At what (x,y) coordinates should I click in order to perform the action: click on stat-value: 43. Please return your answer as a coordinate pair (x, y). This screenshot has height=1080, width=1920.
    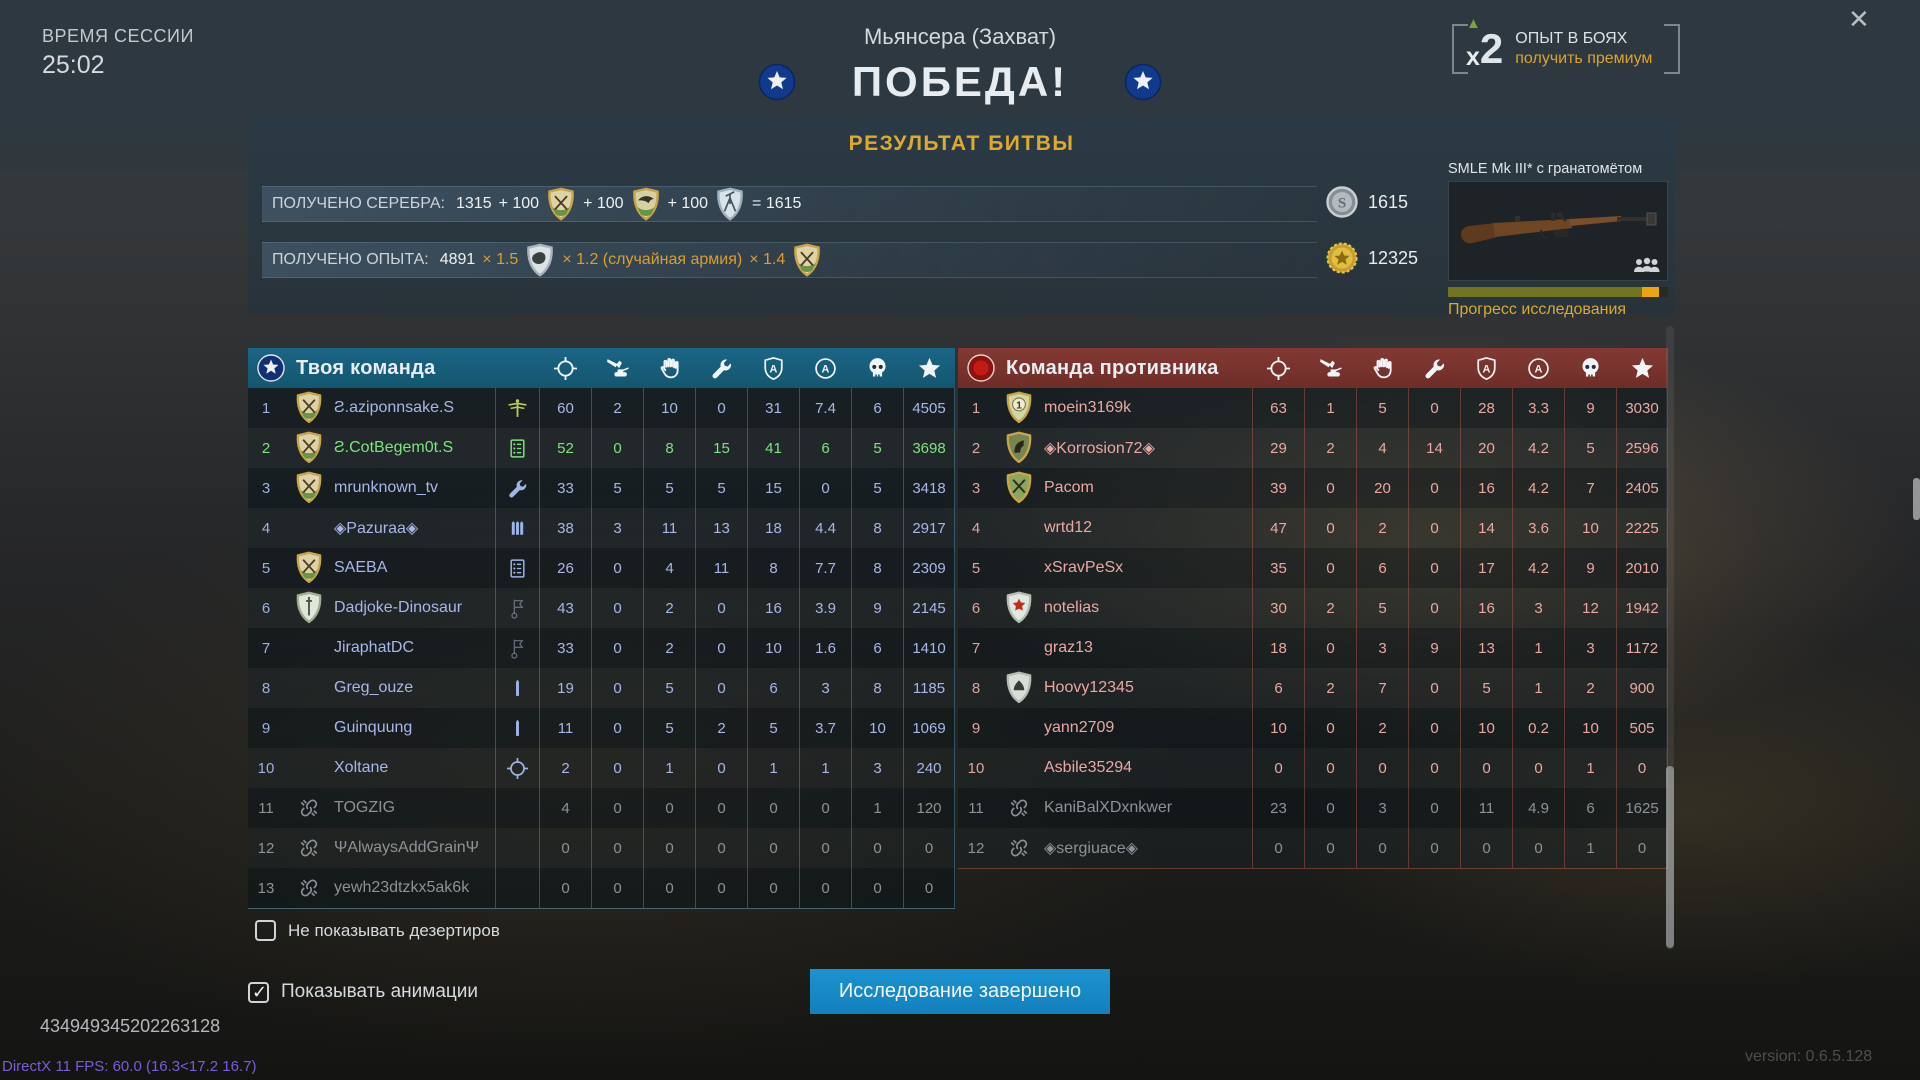
    Looking at the image, I should click on (565, 608).